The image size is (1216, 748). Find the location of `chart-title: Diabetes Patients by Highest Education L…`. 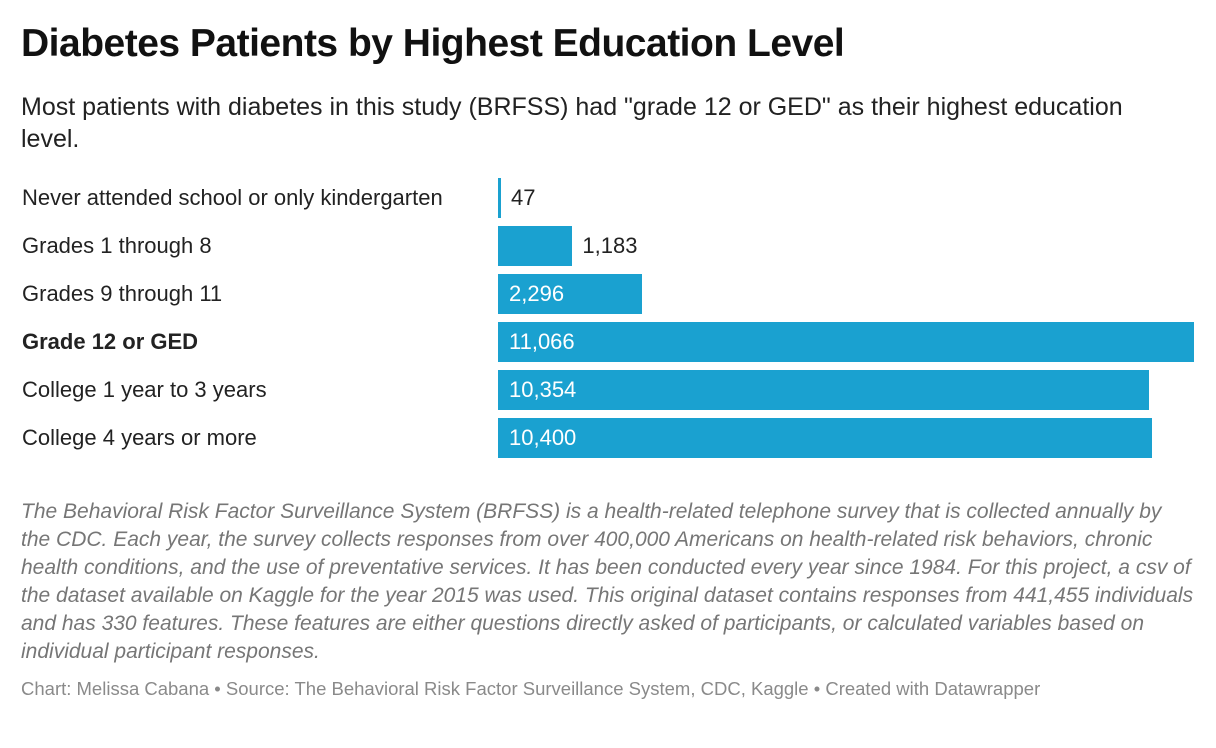

chart-title: Diabetes Patients by Highest Education L… is located at coordinates (433, 43).